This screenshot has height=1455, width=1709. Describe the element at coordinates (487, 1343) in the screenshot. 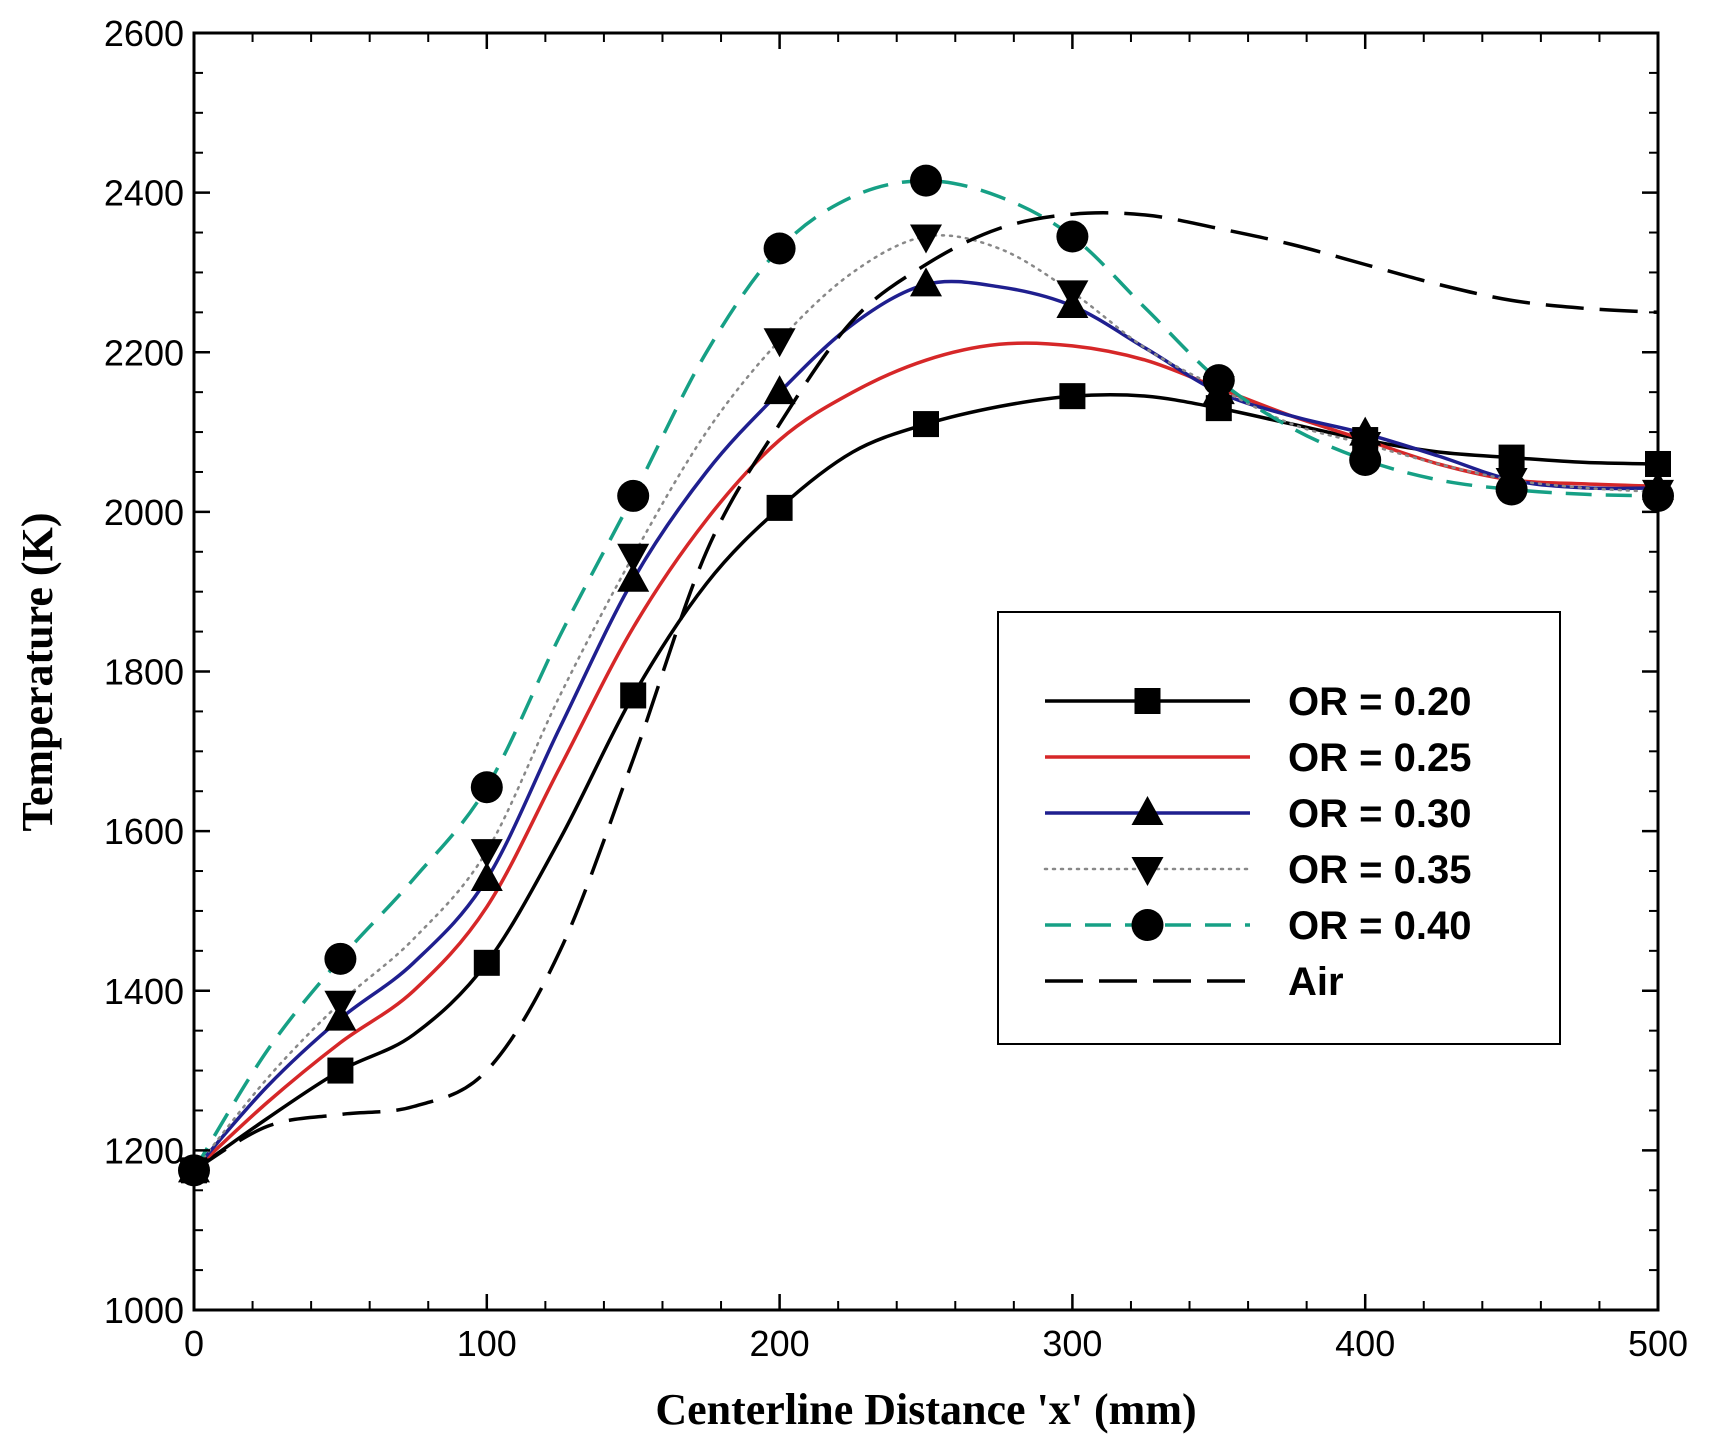

I see `x-tick-label: 100` at that location.